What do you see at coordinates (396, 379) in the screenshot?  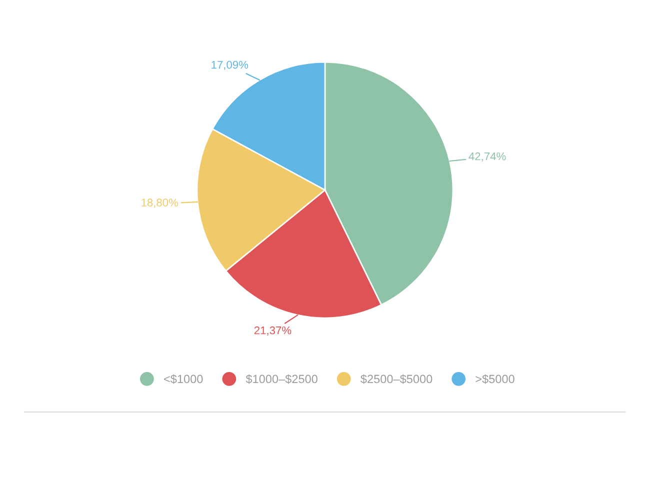 I see `legend-label: $2500–$5000` at bounding box center [396, 379].